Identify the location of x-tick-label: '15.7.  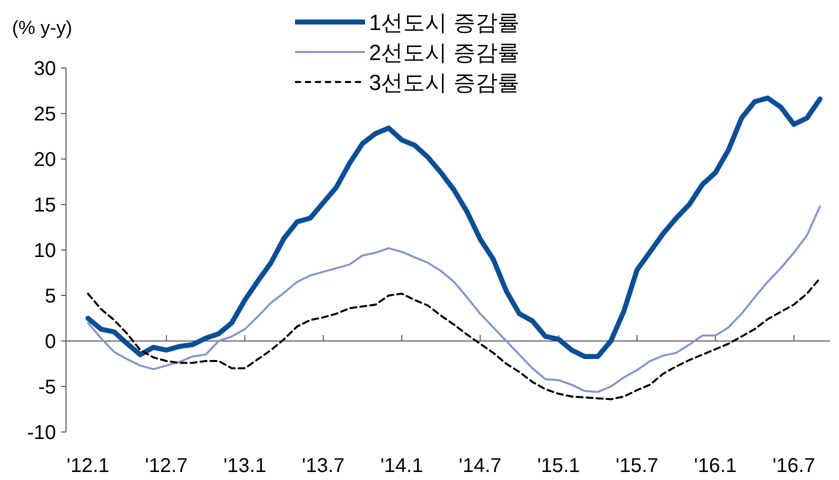
(637, 466).